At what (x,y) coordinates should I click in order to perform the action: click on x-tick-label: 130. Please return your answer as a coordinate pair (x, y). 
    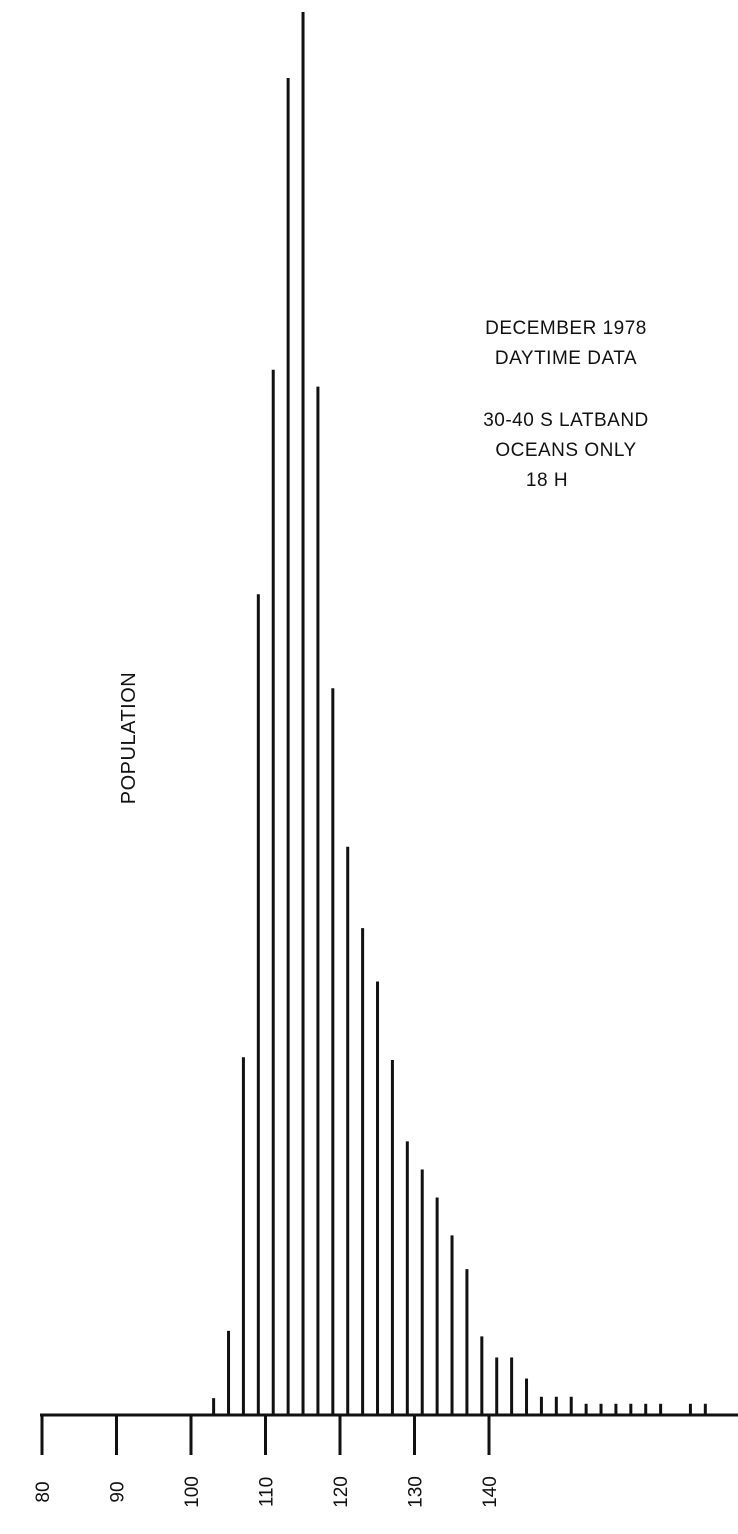
    Looking at the image, I should click on (416, 1492).